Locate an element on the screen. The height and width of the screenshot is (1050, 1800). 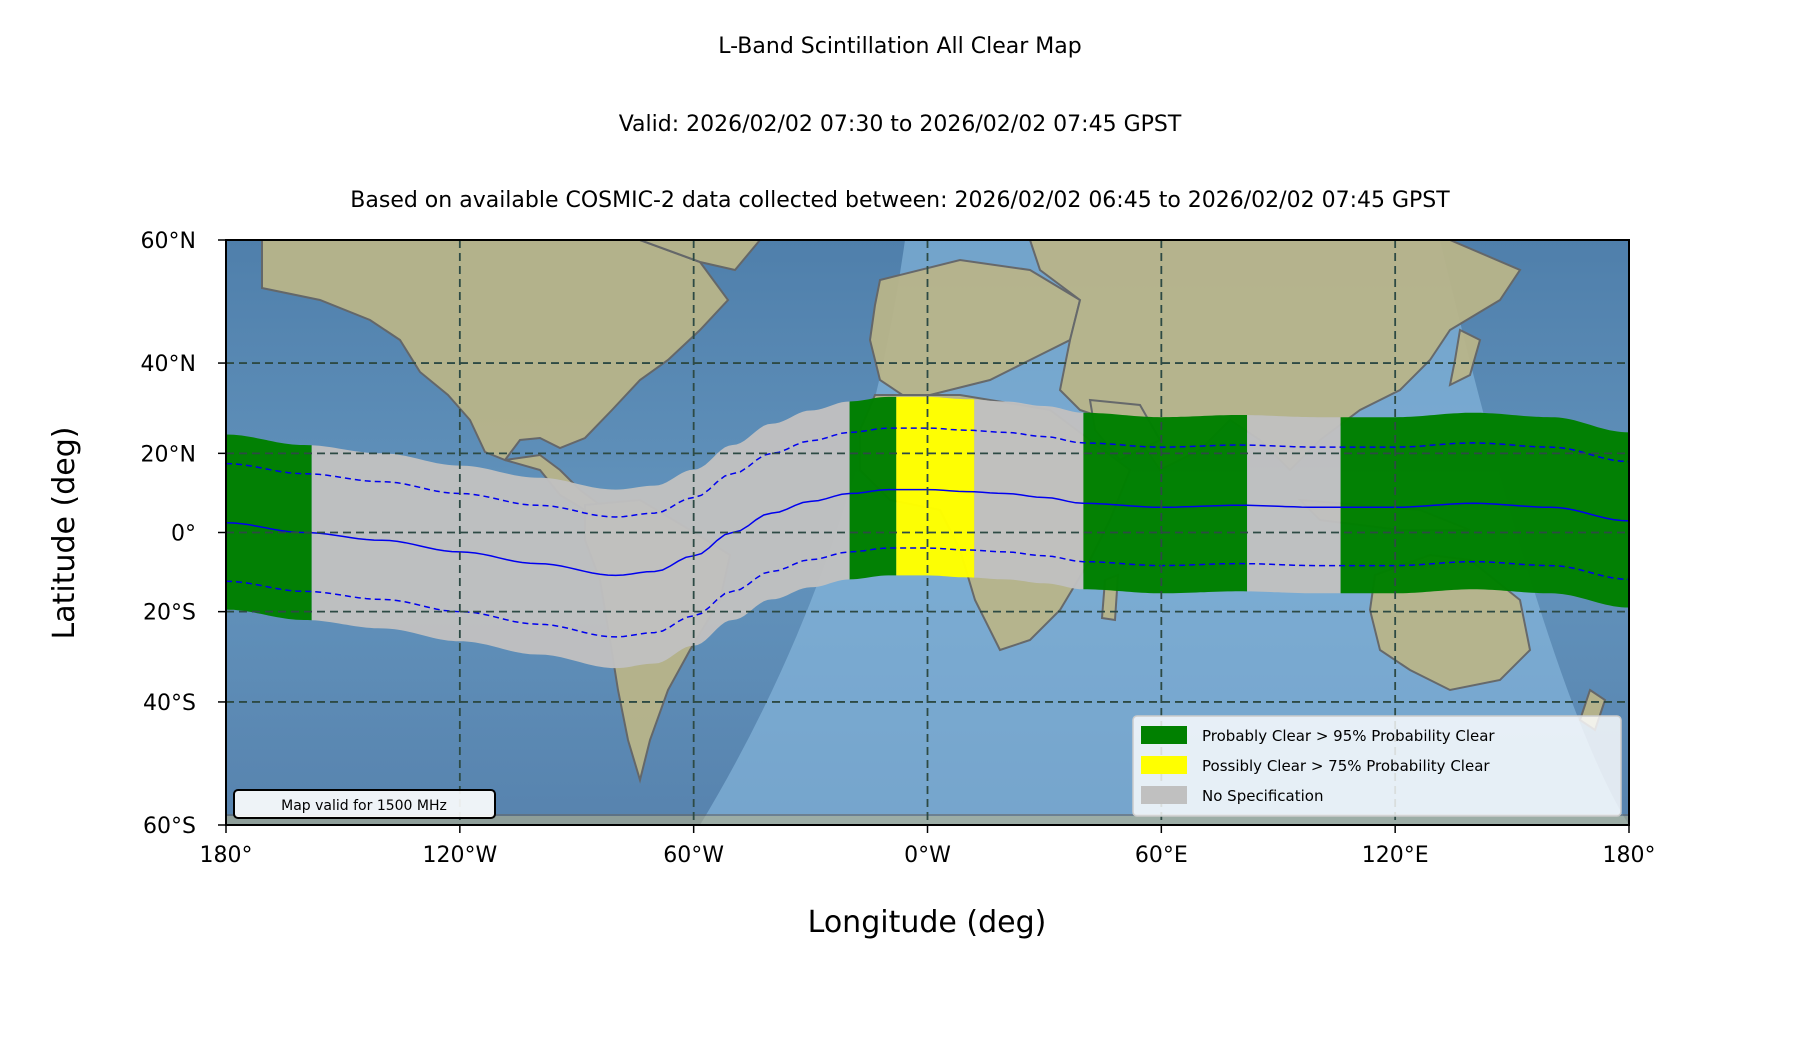
contour-north is located at coordinates (927, 472).